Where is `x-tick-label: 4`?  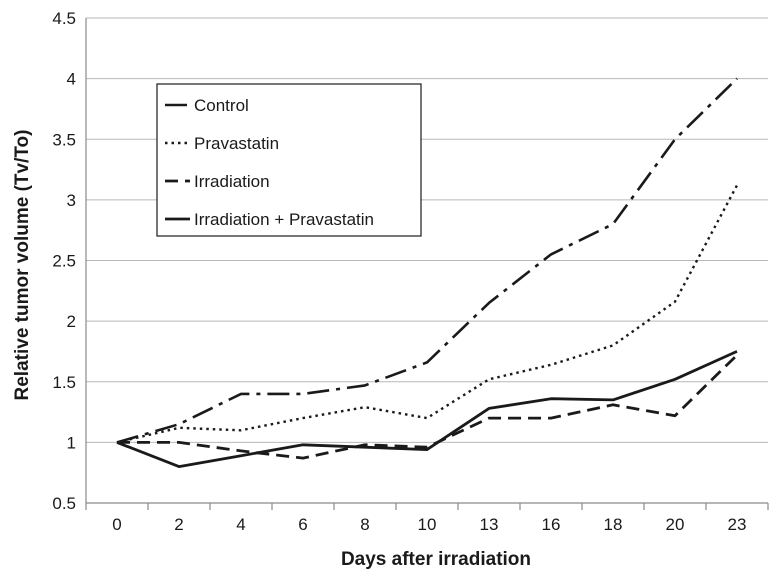 x-tick-label: 4 is located at coordinates (240, 524).